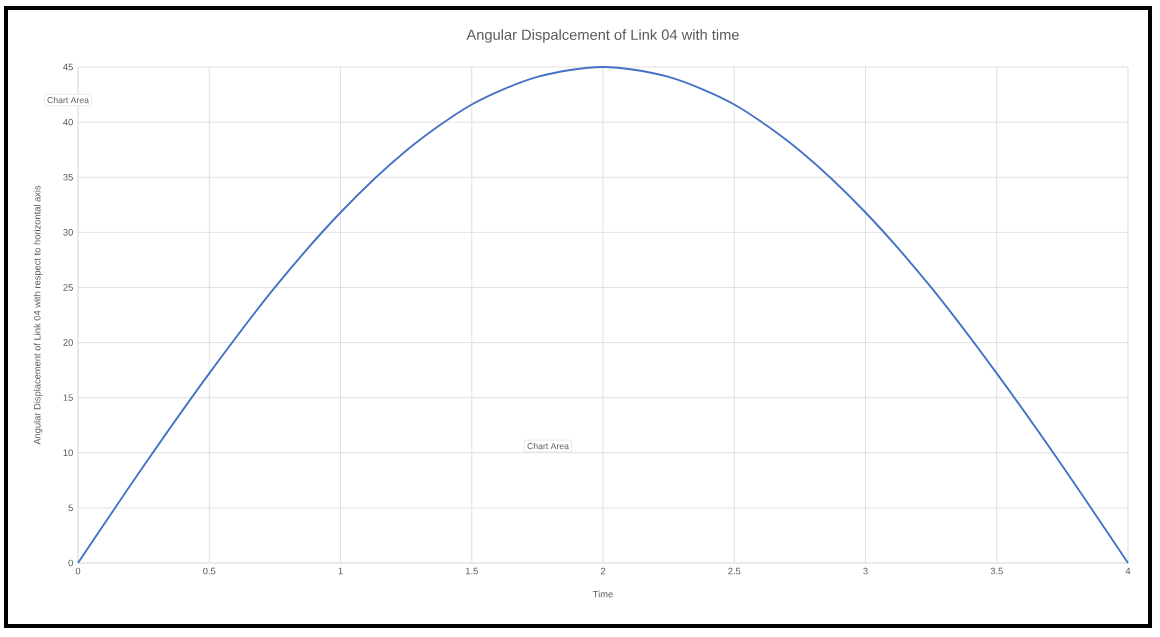 The width and height of the screenshot is (1160, 637). What do you see at coordinates (734, 571) in the screenshot?
I see `x-tick-label: 2.5` at bounding box center [734, 571].